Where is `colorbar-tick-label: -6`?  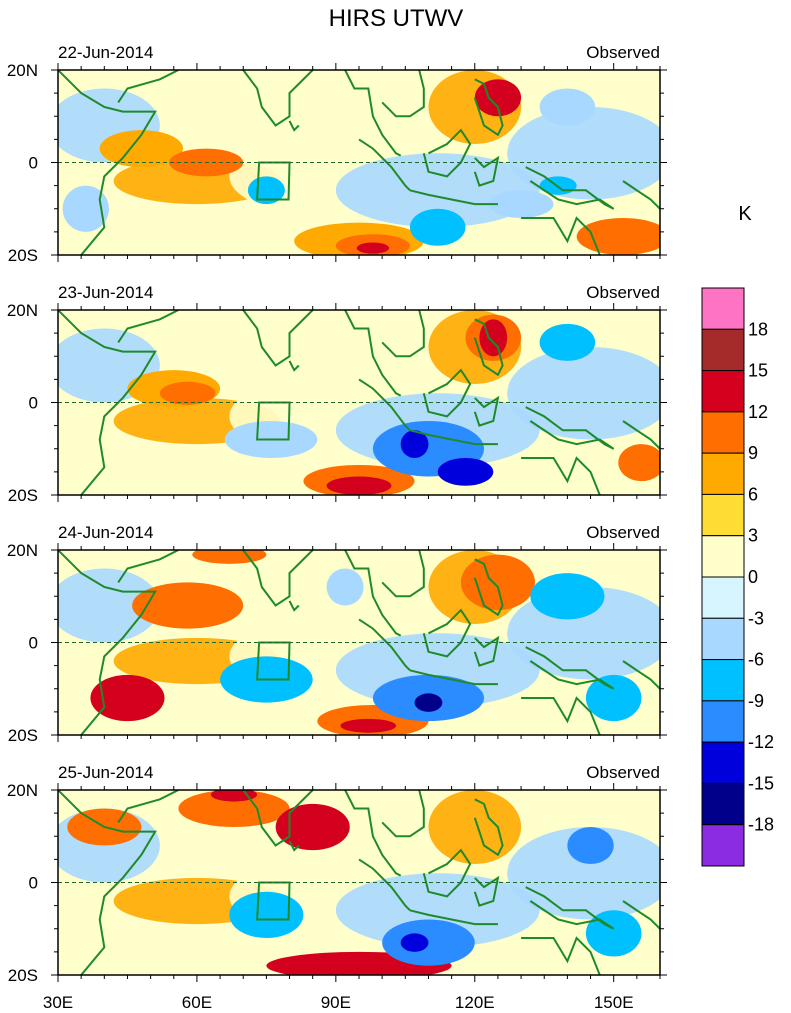
colorbar-tick-label: -6 is located at coordinates (756, 660).